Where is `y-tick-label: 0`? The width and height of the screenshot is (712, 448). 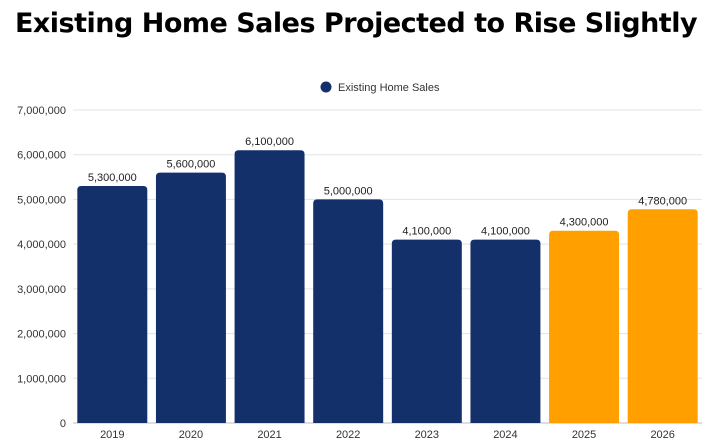 y-tick-label: 0 is located at coordinates (63, 424).